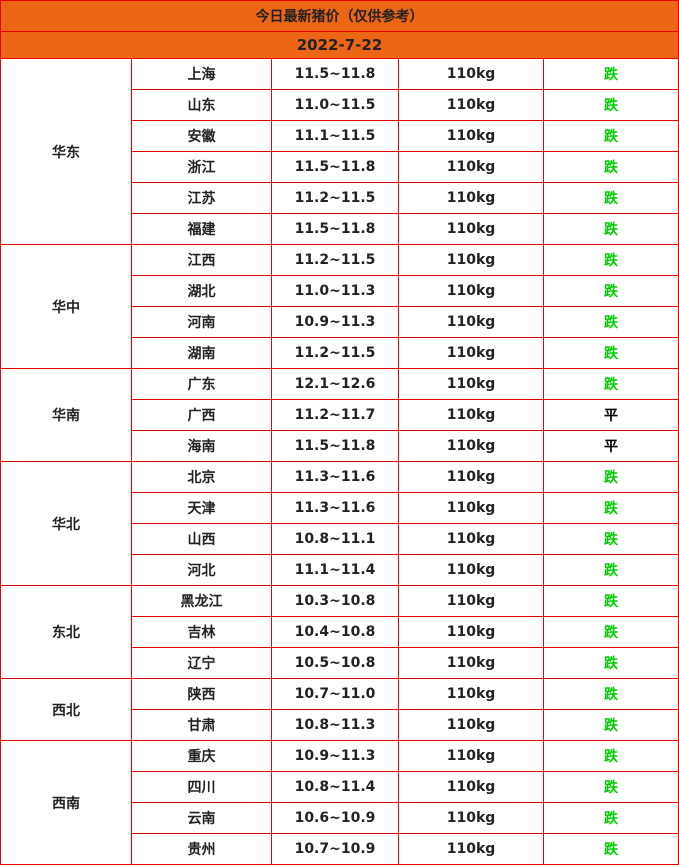  What do you see at coordinates (335, 694) in the screenshot?
I see `price-cell: 10.7~11.0` at bounding box center [335, 694].